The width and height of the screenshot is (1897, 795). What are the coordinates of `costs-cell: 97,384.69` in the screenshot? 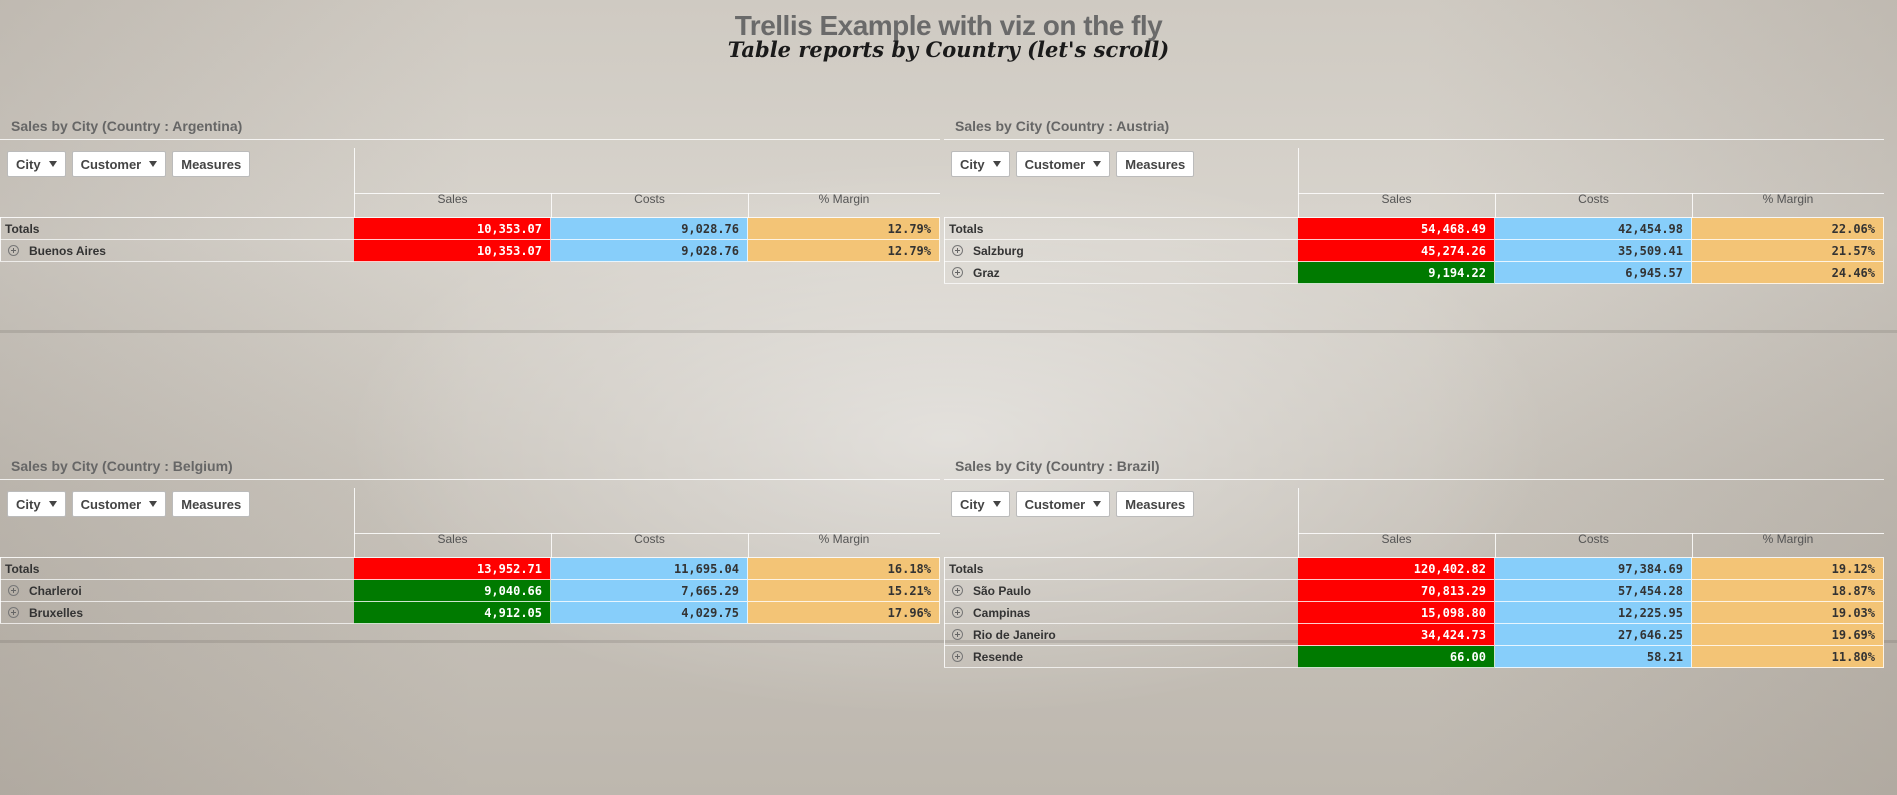 It's located at (1593, 569).